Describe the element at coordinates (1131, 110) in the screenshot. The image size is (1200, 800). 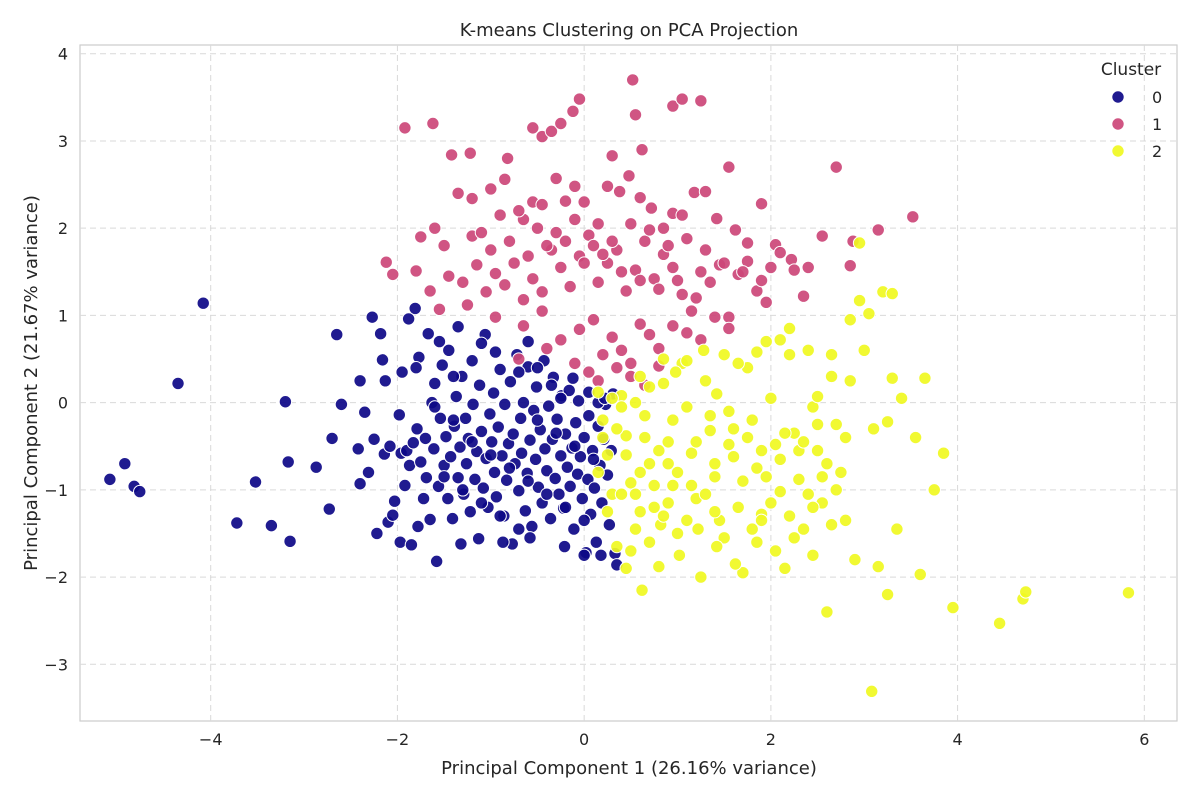
I see `legend: Cluster 0 1 2` at that location.